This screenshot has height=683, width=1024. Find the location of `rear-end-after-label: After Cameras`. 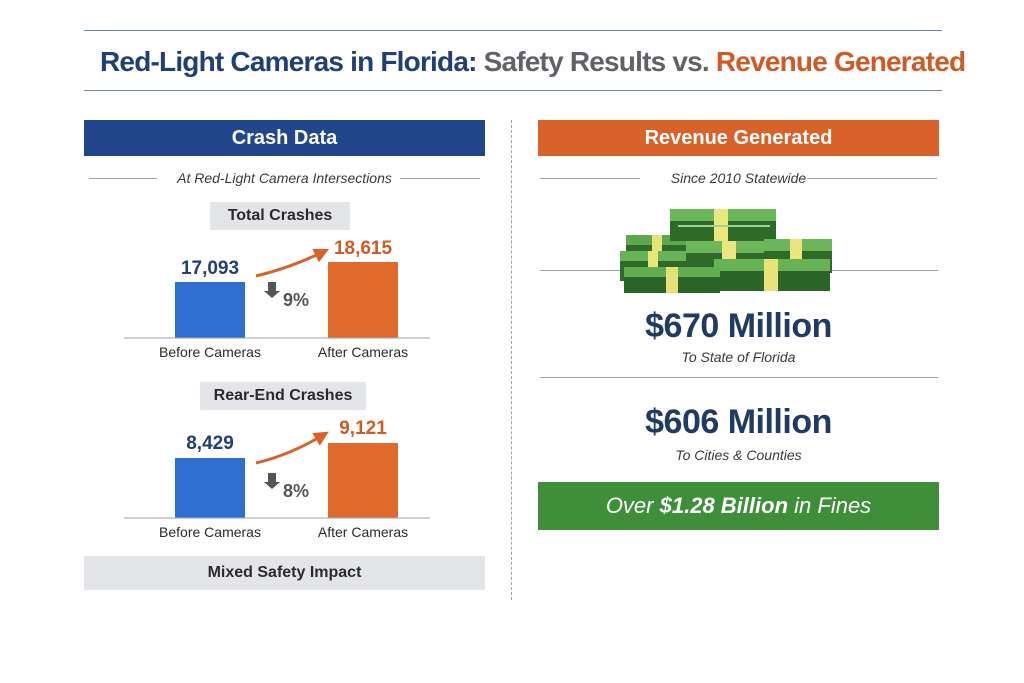

rear-end-after-label: After Cameras is located at coordinates (363, 532).